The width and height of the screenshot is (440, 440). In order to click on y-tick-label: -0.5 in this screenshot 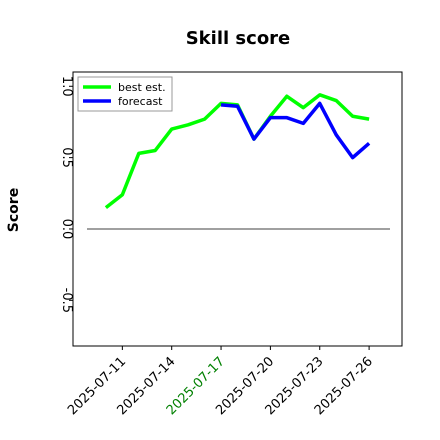, I will do `click(66, 300)`.